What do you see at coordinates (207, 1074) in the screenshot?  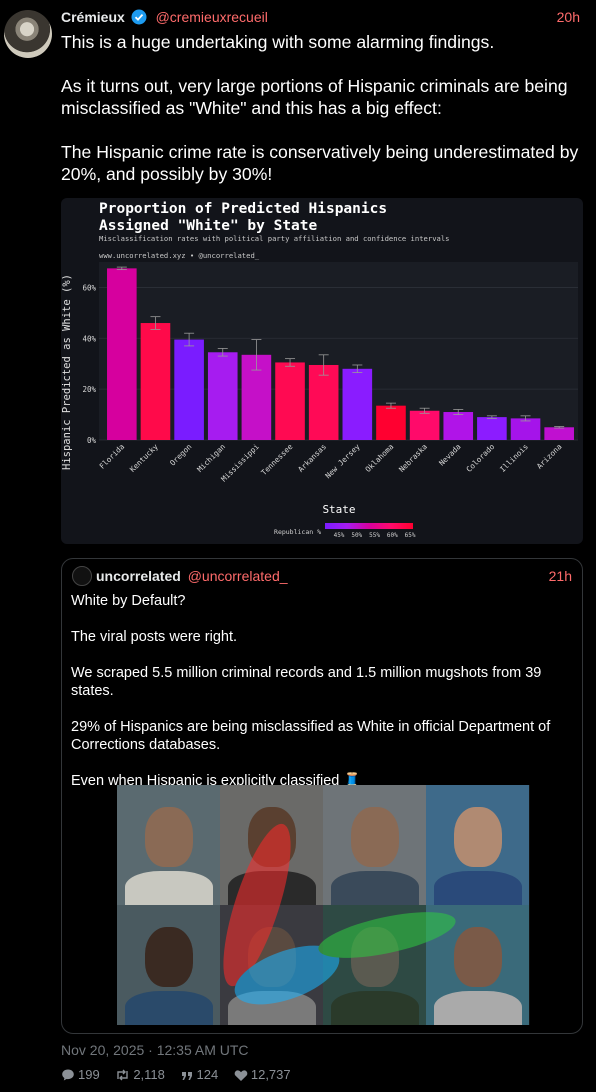 I see `quote-count: 124` at bounding box center [207, 1074].